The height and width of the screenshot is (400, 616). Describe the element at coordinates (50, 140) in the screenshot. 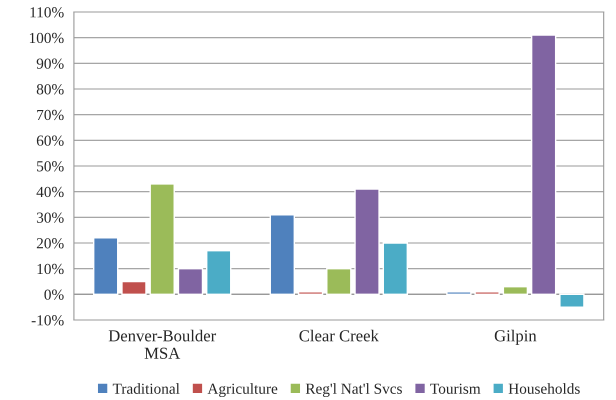

I see `y-tick-label: 60%` at that location.